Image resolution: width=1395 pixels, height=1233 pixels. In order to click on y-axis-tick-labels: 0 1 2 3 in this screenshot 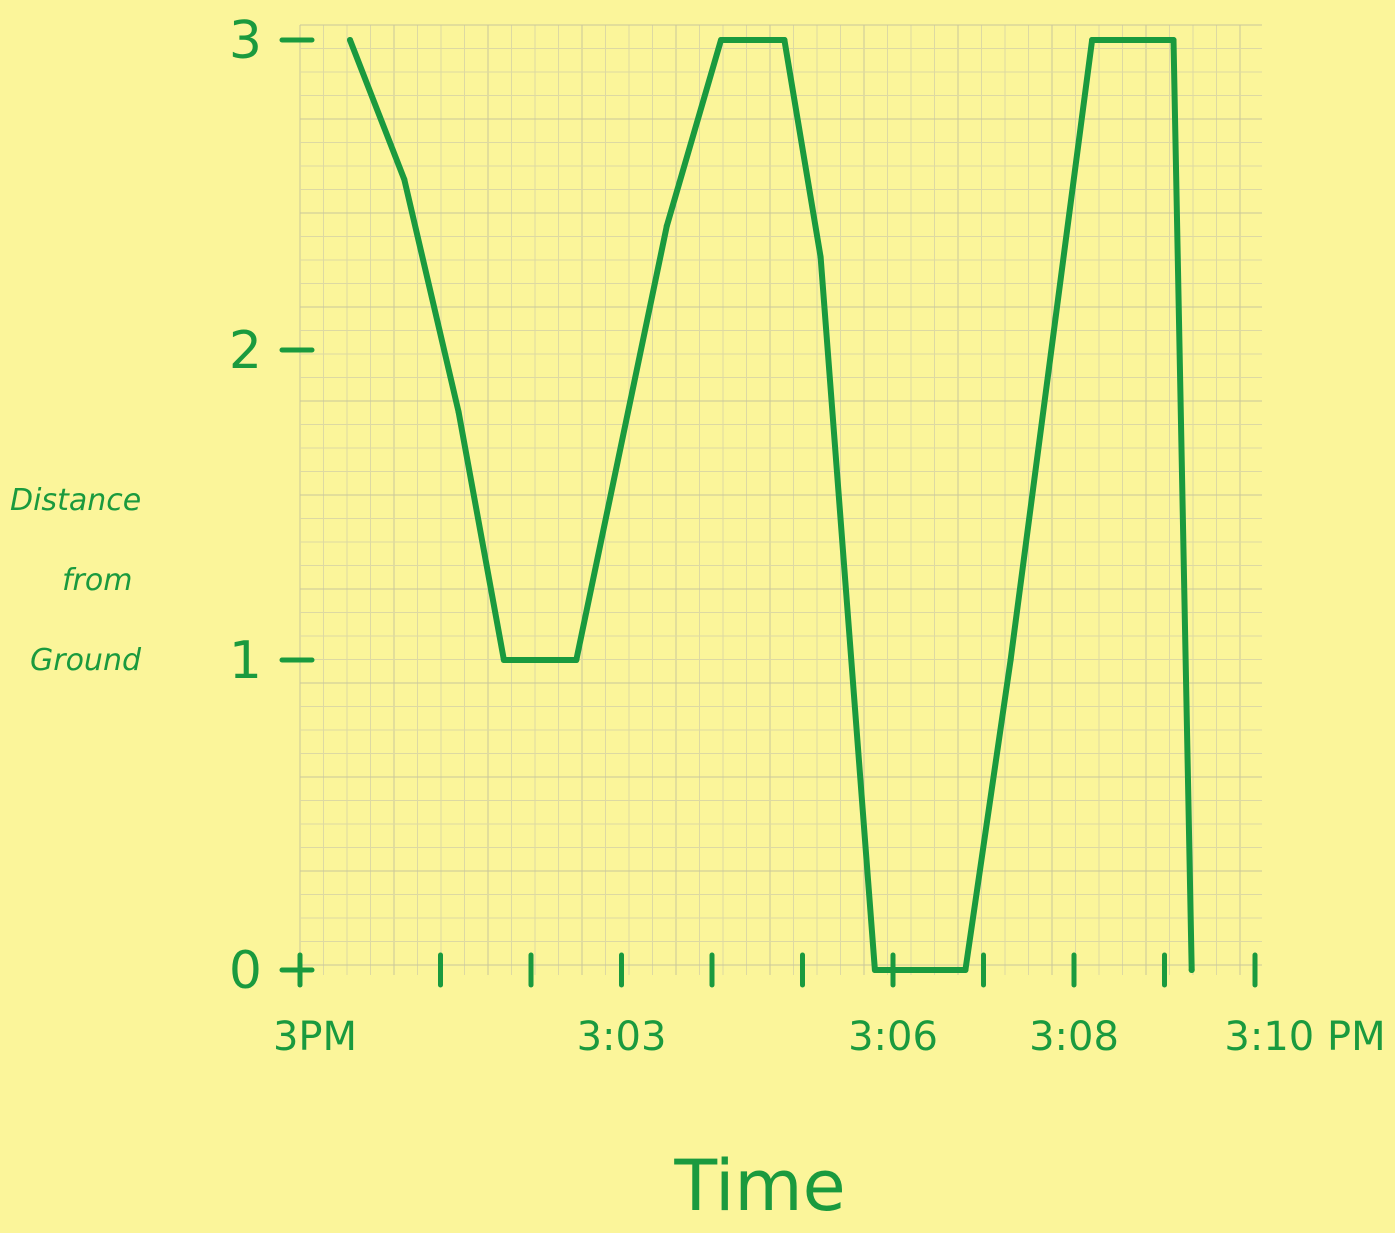, I will do `click(245, 506)`.